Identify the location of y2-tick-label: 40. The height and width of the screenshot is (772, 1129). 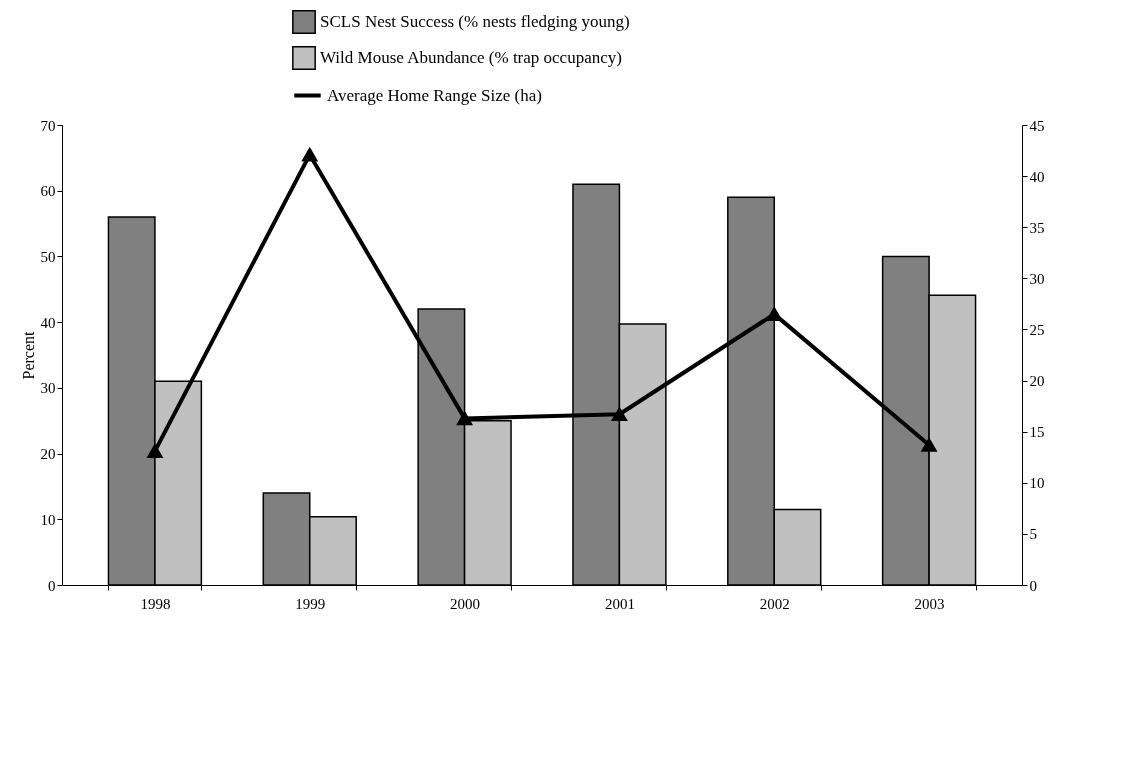
(1037, 176).